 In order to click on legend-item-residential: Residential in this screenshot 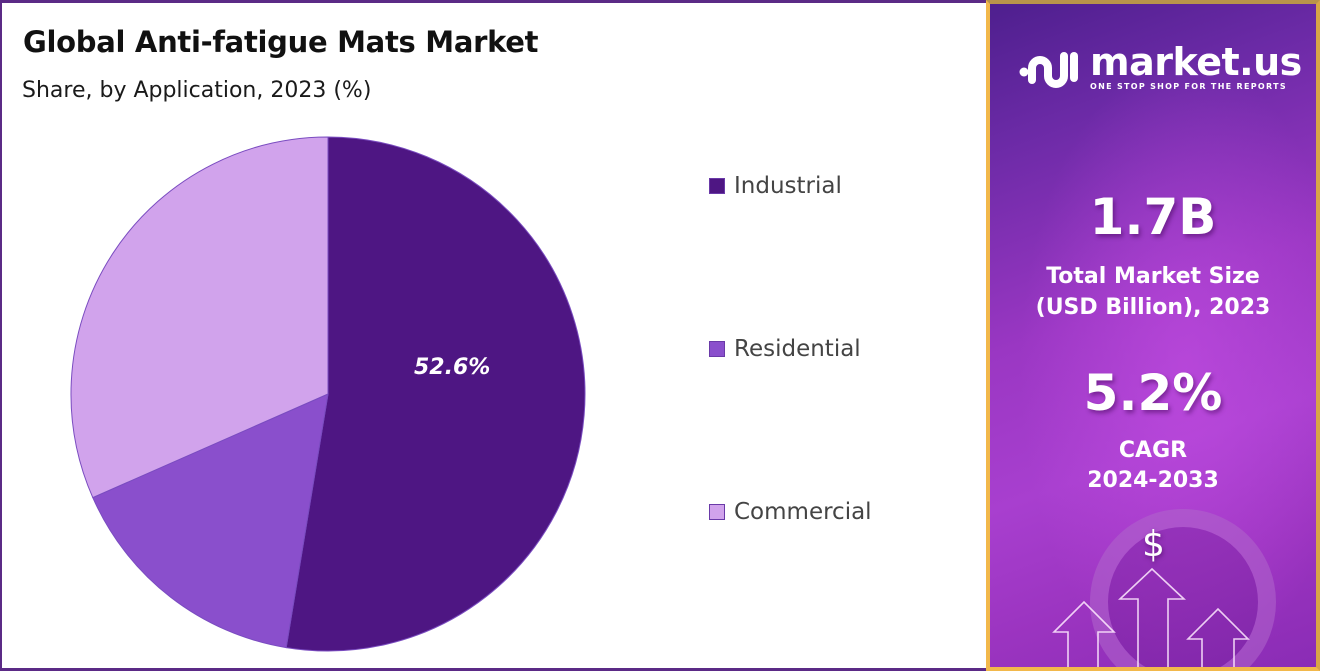, I will do `click(785, 349)`.